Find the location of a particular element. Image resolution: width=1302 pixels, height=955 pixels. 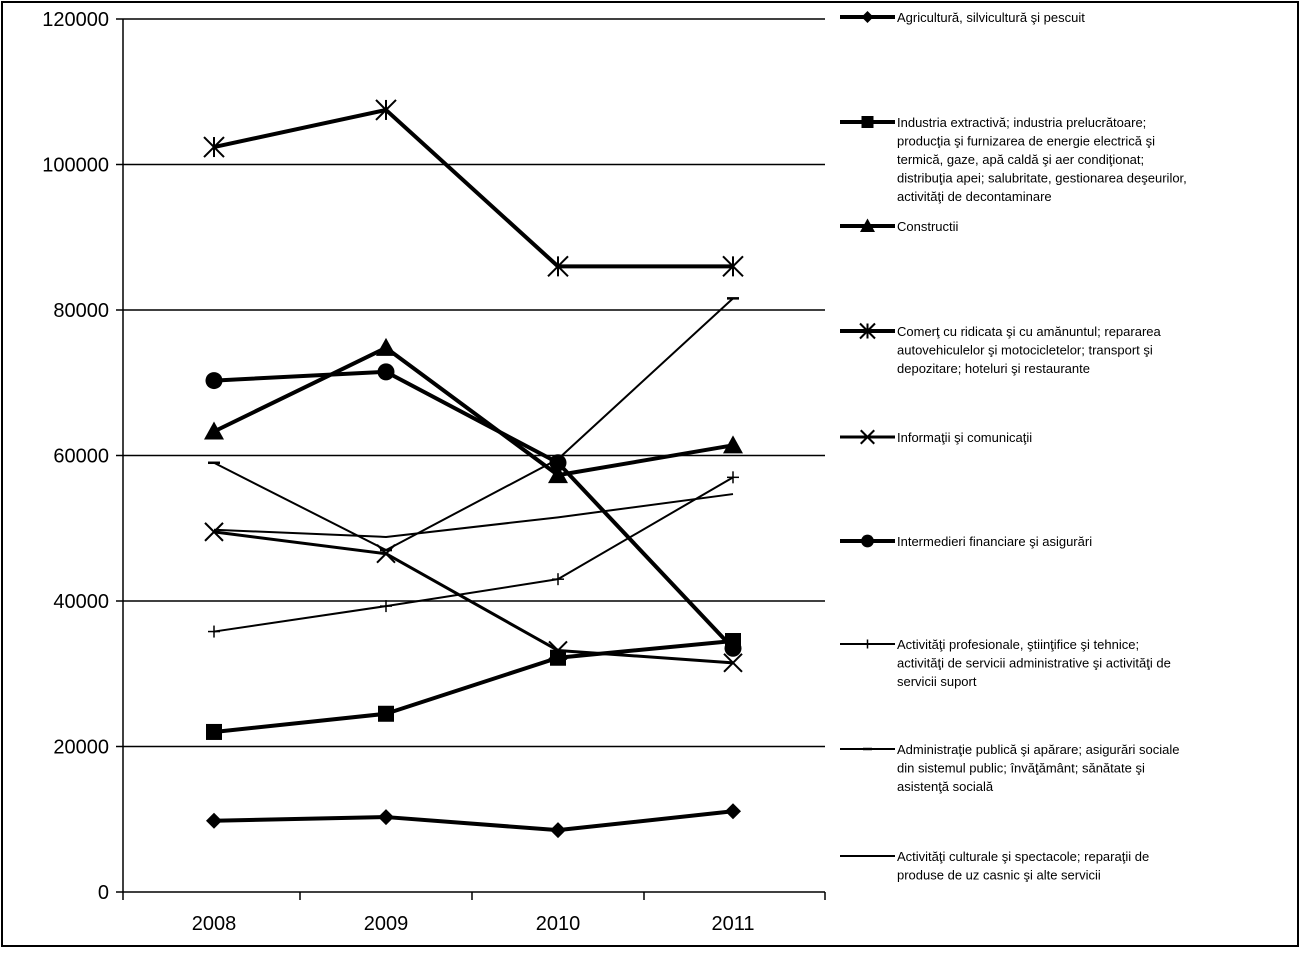

legend-entry-5: Informaţii şi comunicaţii is located at coordinates (936, 437).